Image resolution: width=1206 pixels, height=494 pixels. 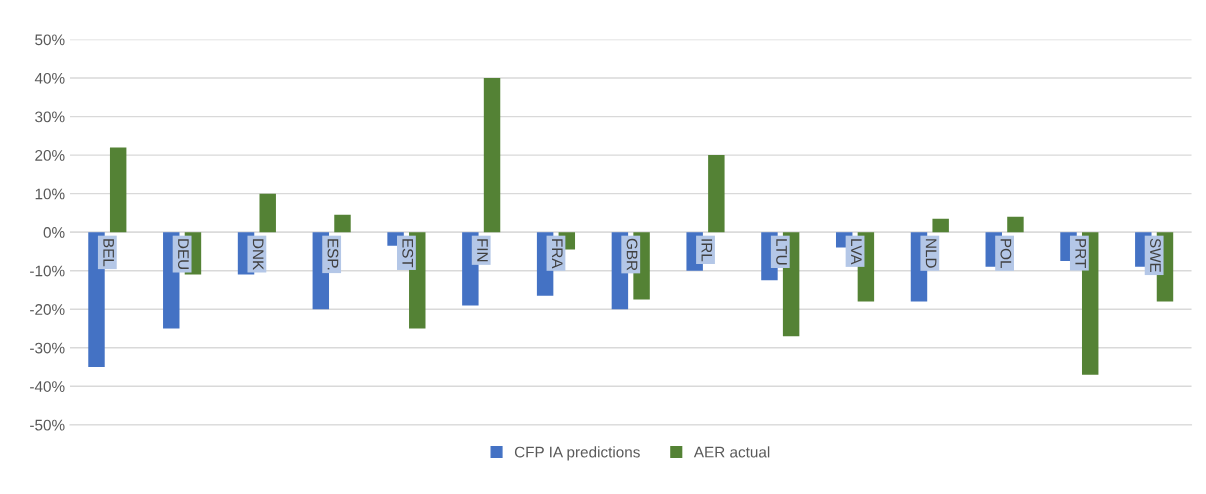 I want to click on y-tick-label: 10%, so click(x=50, y=194).